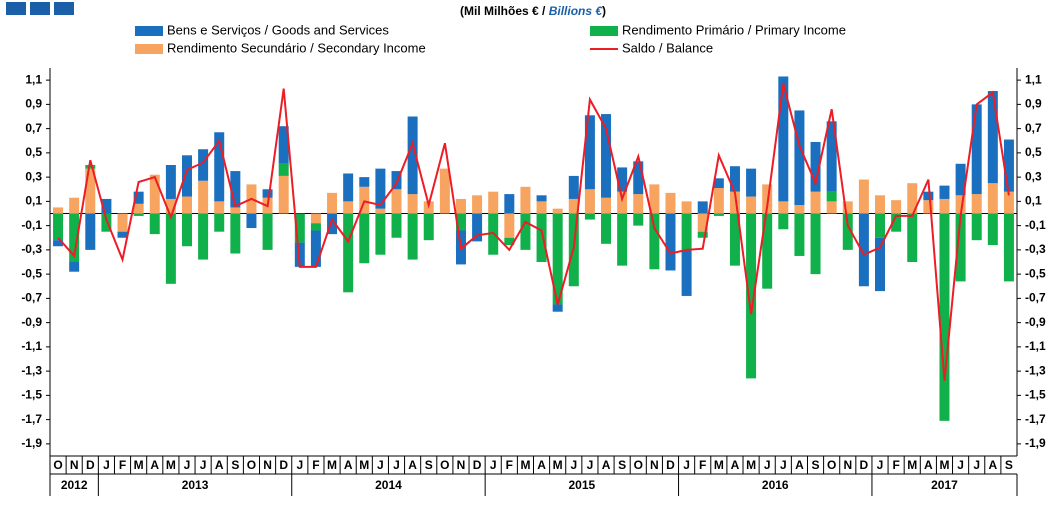 This screenshot has width=1058, height=522. What do you see at coordinates (149, 49) in the screenshot?
I see `legend-swatch` at bounding box center [149, 49].